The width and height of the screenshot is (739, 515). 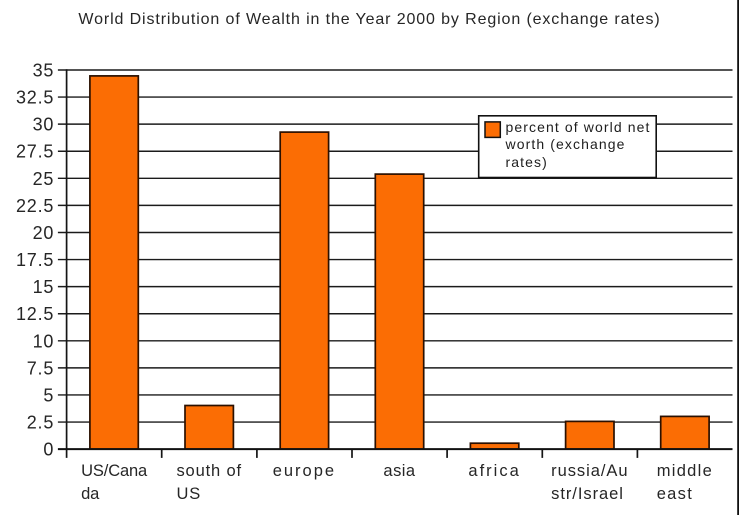 What do you see at coordinates (48, 450) in the screenshot?
I see `svg-text: 0` at bounding box center [48, 450].